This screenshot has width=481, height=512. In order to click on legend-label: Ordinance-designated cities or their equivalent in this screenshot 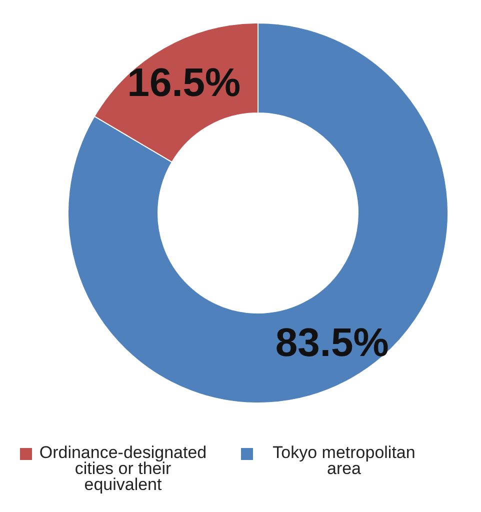, I will do `click(123, 468)`.